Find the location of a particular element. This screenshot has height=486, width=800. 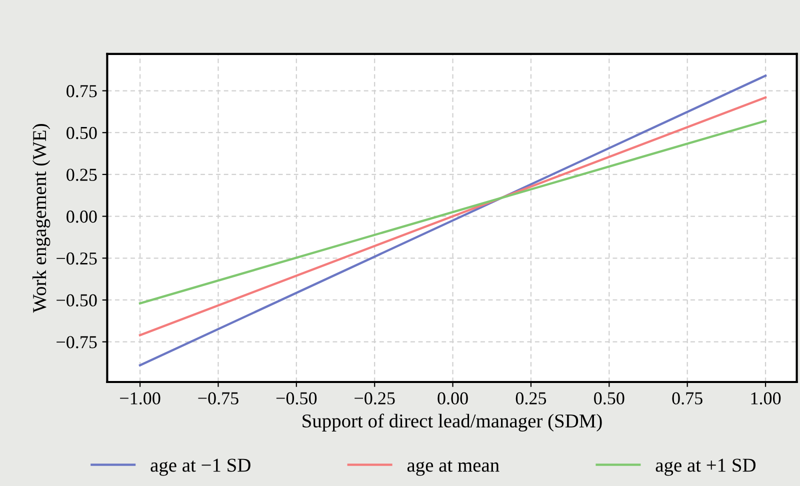

y-tick-label: 0.50 is located at coordinates (81, 133).